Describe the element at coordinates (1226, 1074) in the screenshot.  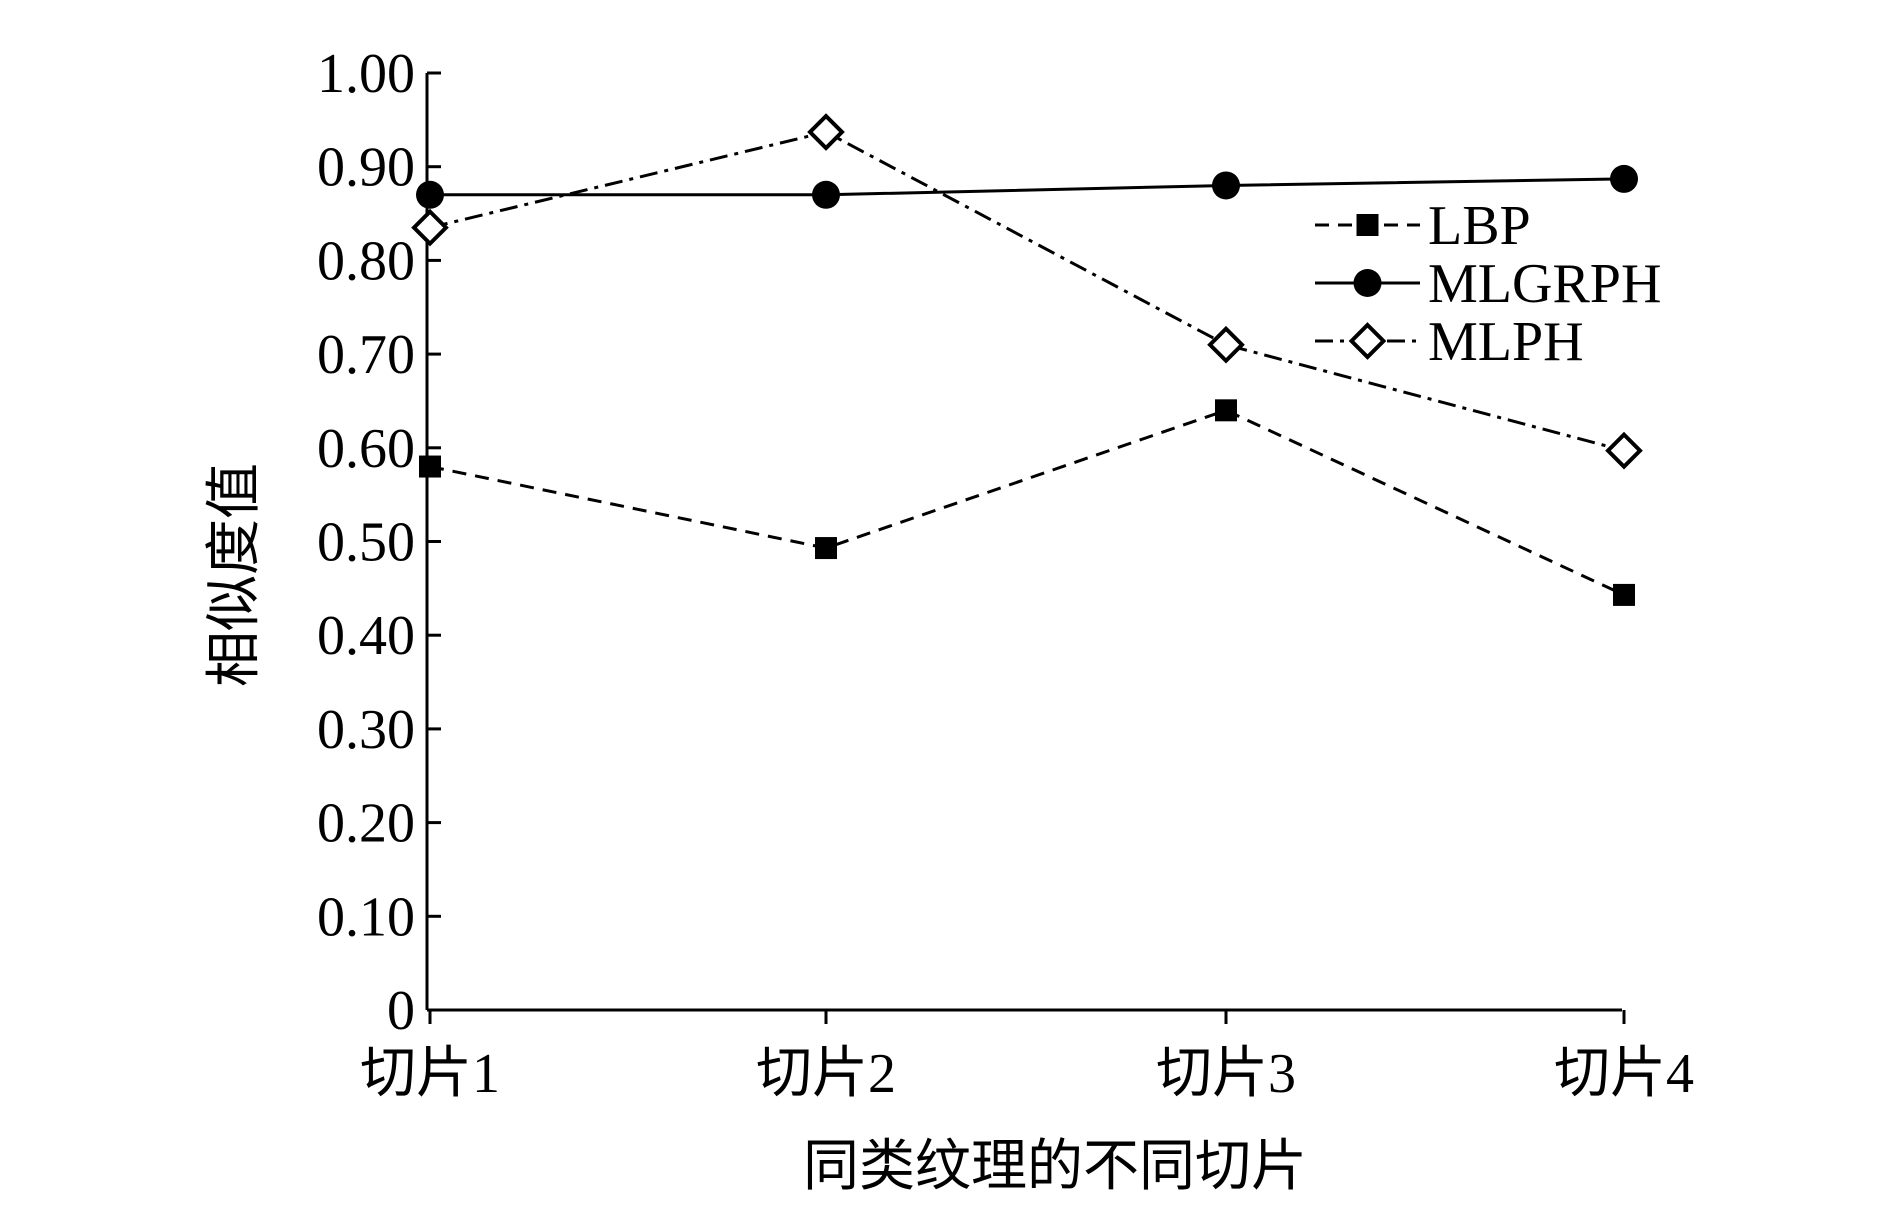
I see `x-tick-label: 切片3` at that location.